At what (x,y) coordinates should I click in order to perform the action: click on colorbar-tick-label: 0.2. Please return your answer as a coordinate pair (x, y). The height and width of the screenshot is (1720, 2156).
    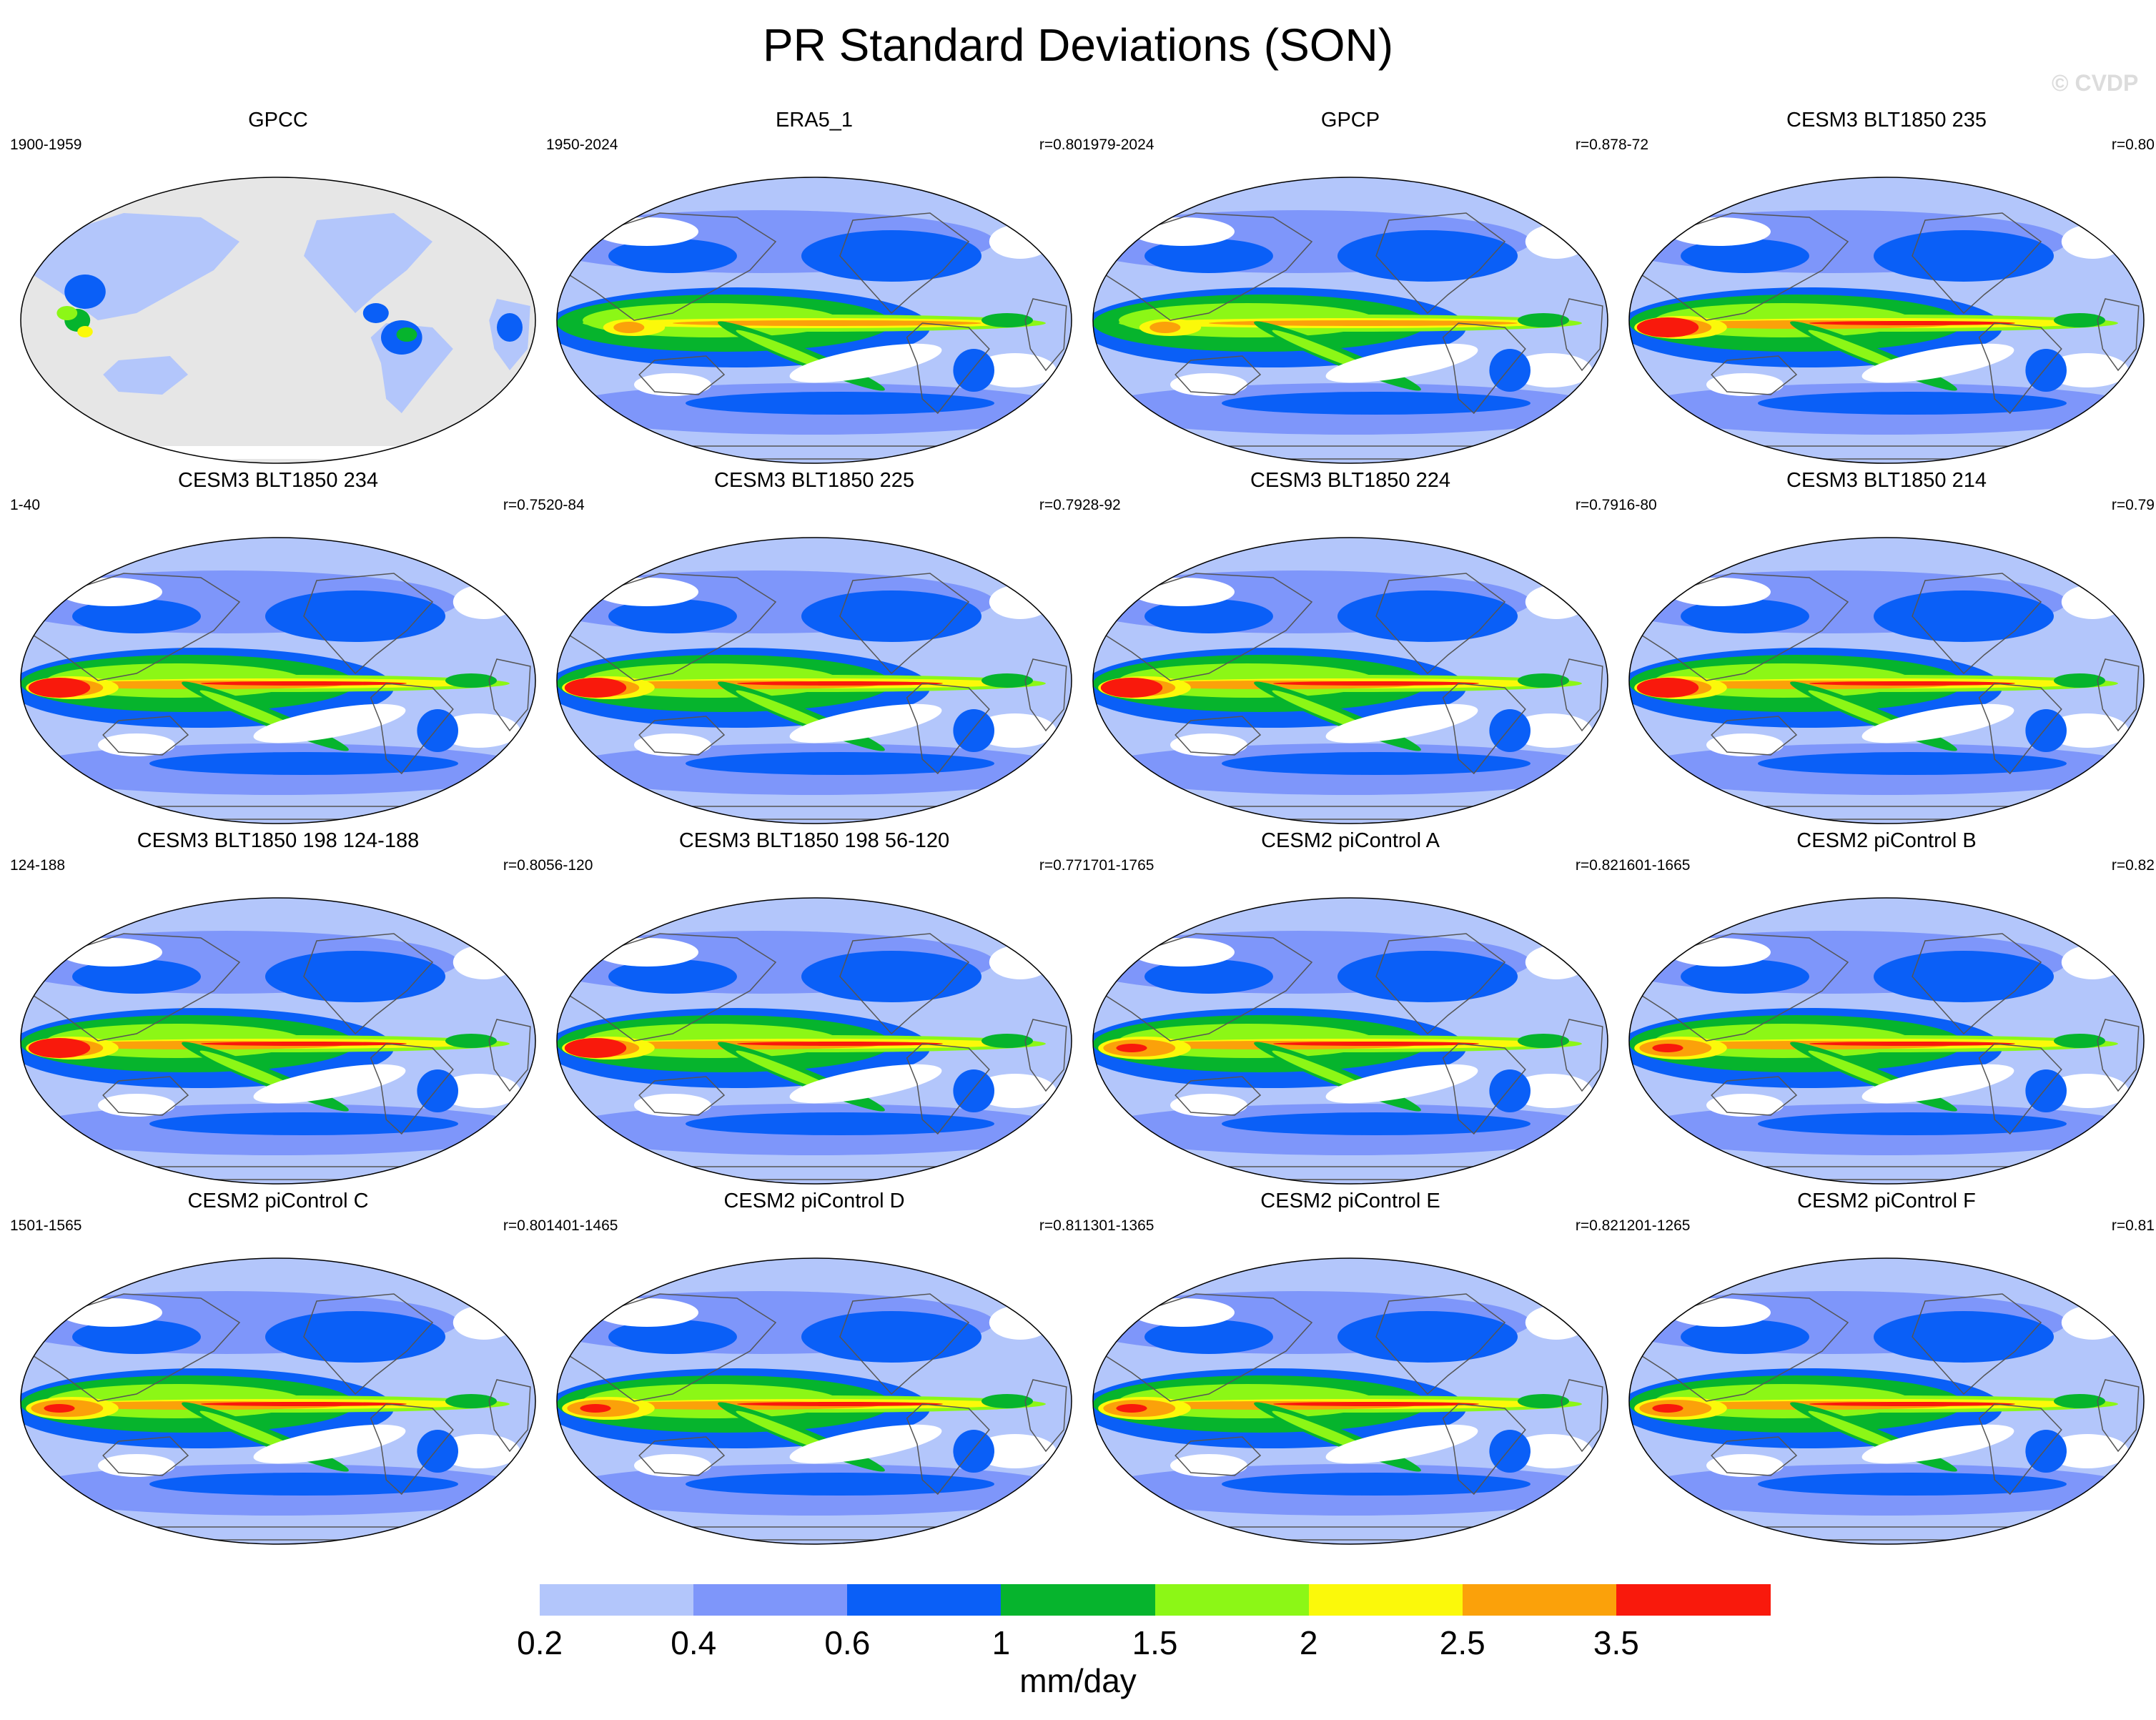
    Looking at the image, I should click on (540, 1642).